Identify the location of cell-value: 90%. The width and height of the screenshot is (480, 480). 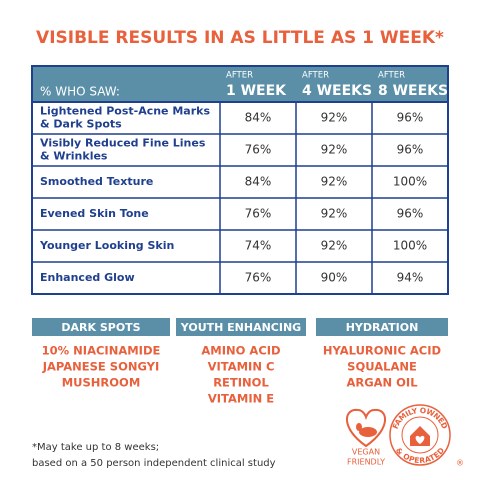
(334, 278).